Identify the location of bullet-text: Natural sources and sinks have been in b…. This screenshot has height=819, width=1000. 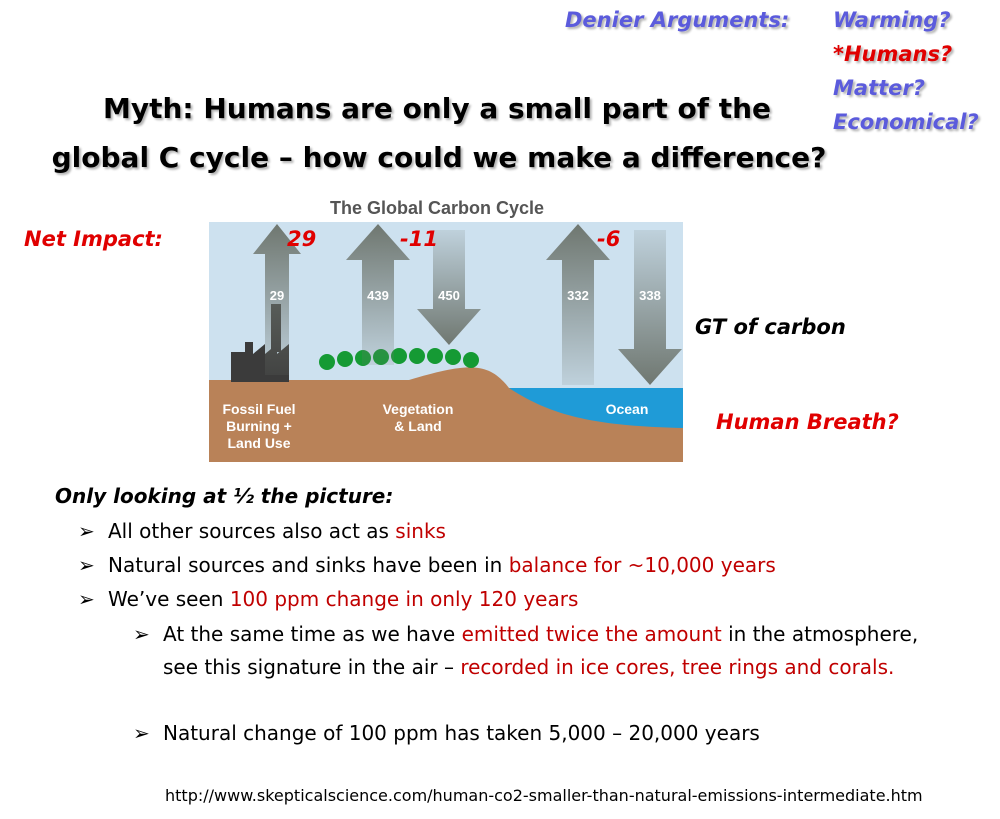
(503, 565).